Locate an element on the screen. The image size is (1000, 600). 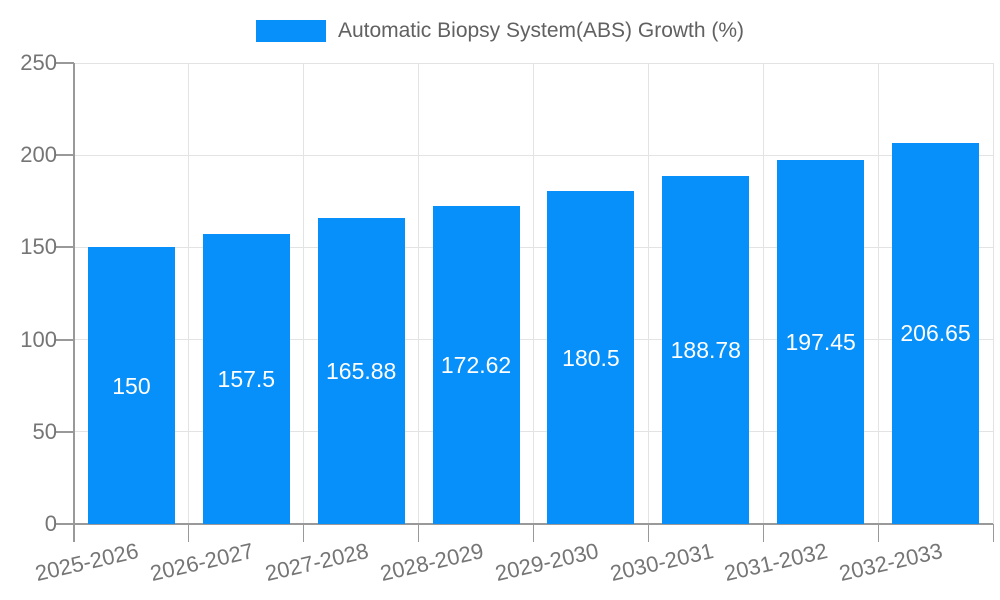
y-tick-label: 0 is located at coordinates (50, 523).